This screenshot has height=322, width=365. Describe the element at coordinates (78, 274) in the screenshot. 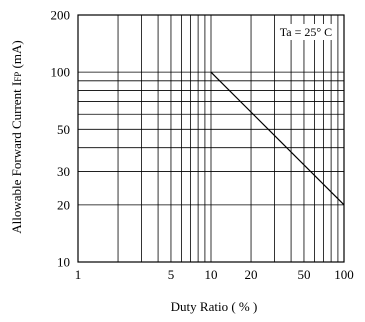

I see `x-tick-label: 1` at that location.